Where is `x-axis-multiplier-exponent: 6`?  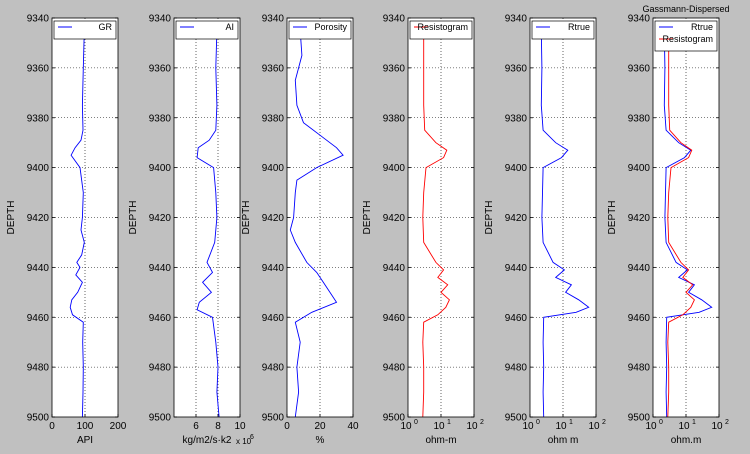 x-axis-multiplier-exponent: 6 is located at coordinates (252, 437).